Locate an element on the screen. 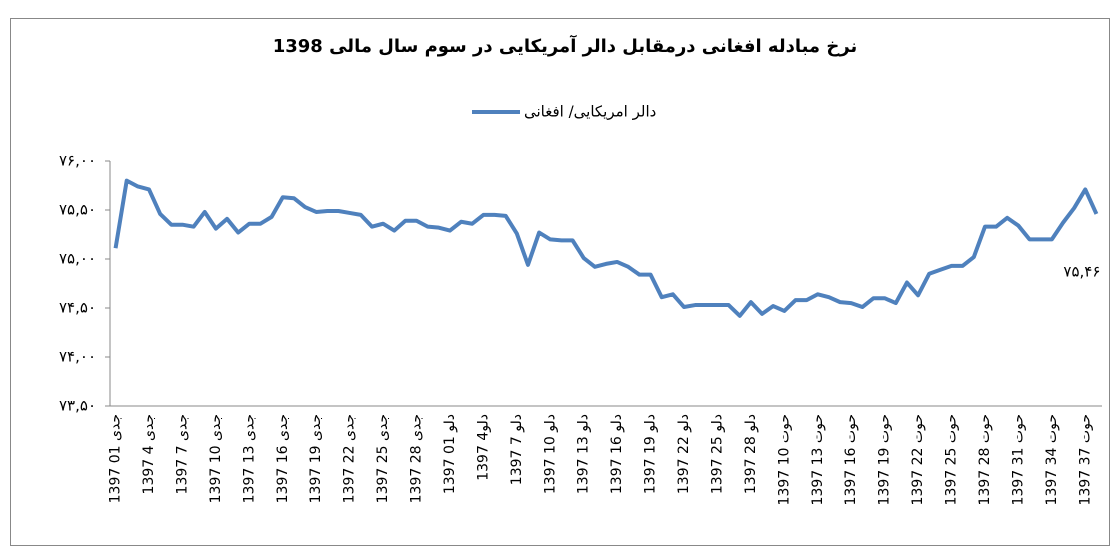 The width and height of the screenshot is (1120, 546). x-tick-label: 1397 جدی 25 is located at coordinates (383, 458).